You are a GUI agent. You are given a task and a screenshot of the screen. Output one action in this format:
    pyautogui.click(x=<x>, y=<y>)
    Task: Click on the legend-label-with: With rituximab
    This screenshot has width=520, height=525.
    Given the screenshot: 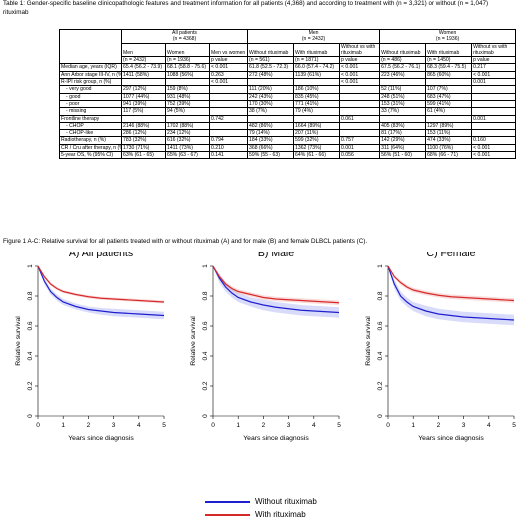 What is the action you would take?
    pyautogui.click(x=280, y=514)
    